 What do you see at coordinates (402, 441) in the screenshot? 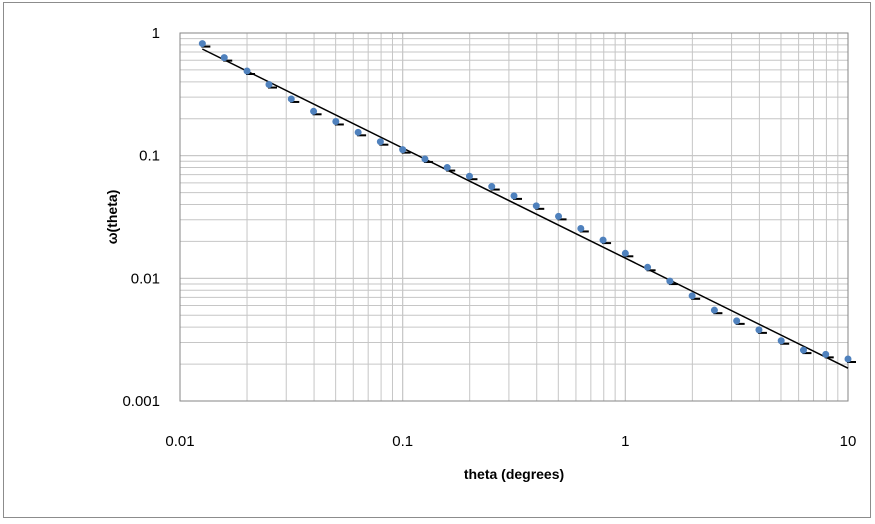
I see `x-tick-label: 0.1` at bounding box center [402, 441].